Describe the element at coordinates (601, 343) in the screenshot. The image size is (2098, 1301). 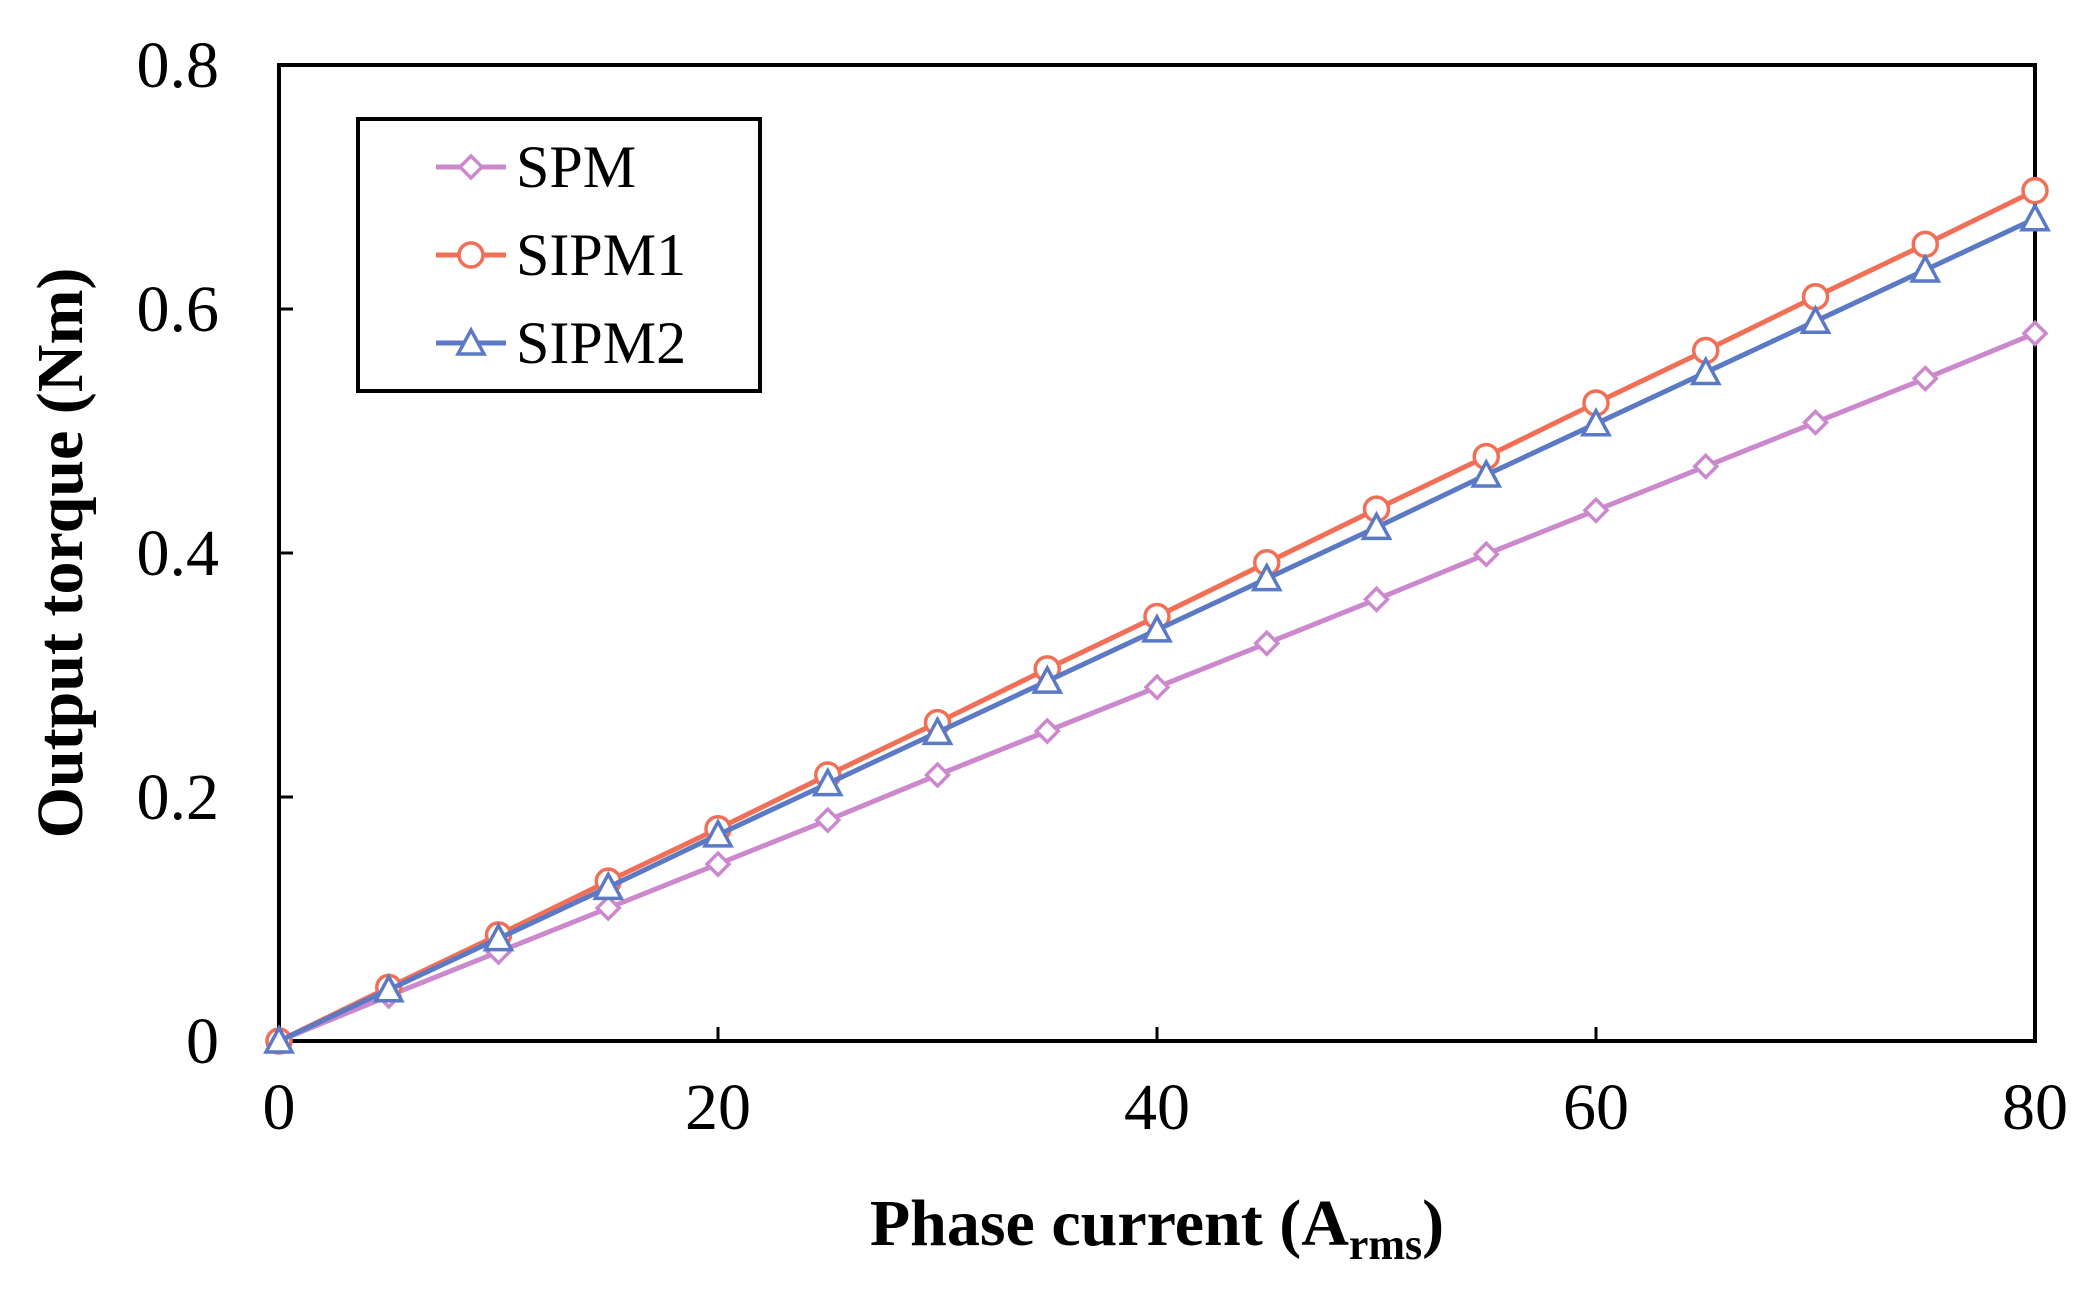
I see `legend-label: SIPM2` at that location.